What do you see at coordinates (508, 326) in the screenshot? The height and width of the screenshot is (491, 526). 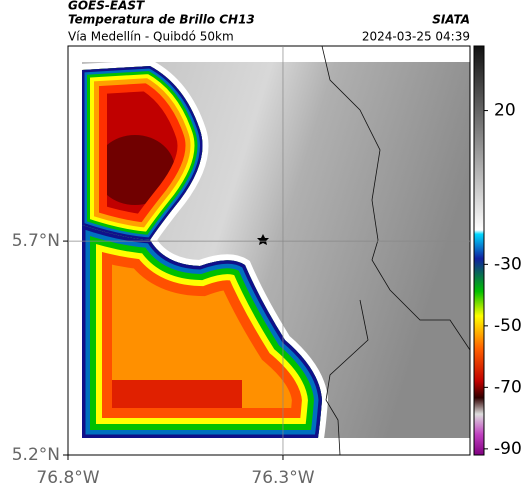 I see `colorbar-tick-label: -50` at bounding box center [508, 326].